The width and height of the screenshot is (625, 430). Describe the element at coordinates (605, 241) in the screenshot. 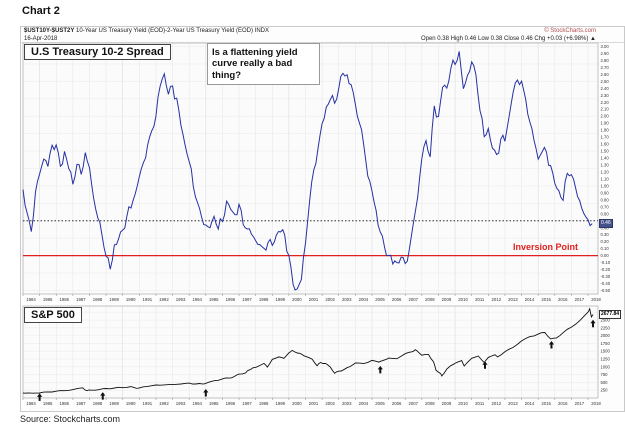

I see `svg-text: 0.20` at that location.